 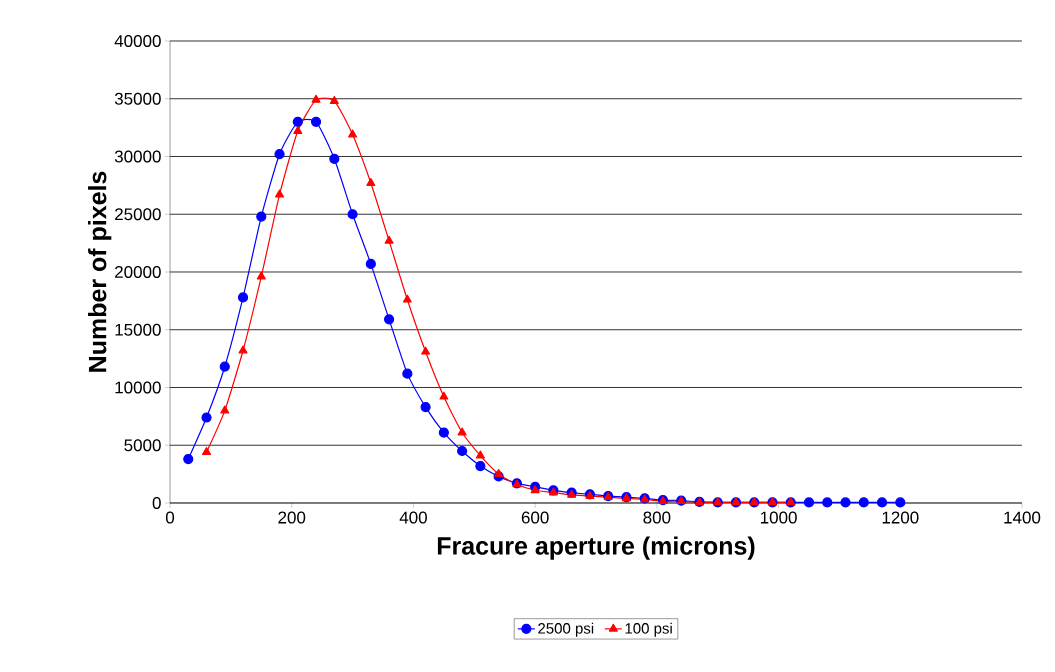 What do you see at coordinates (413, 517) in the screenshot?
I see `x-tick-label: 400` at bounding box center [413, 517].